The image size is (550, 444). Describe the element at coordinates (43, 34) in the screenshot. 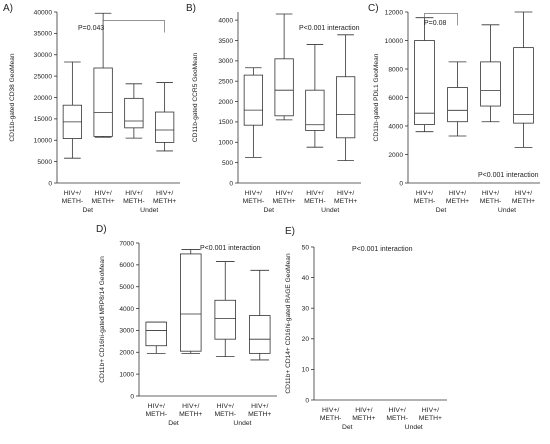

I see `y-tick-label: 35000` at that location.